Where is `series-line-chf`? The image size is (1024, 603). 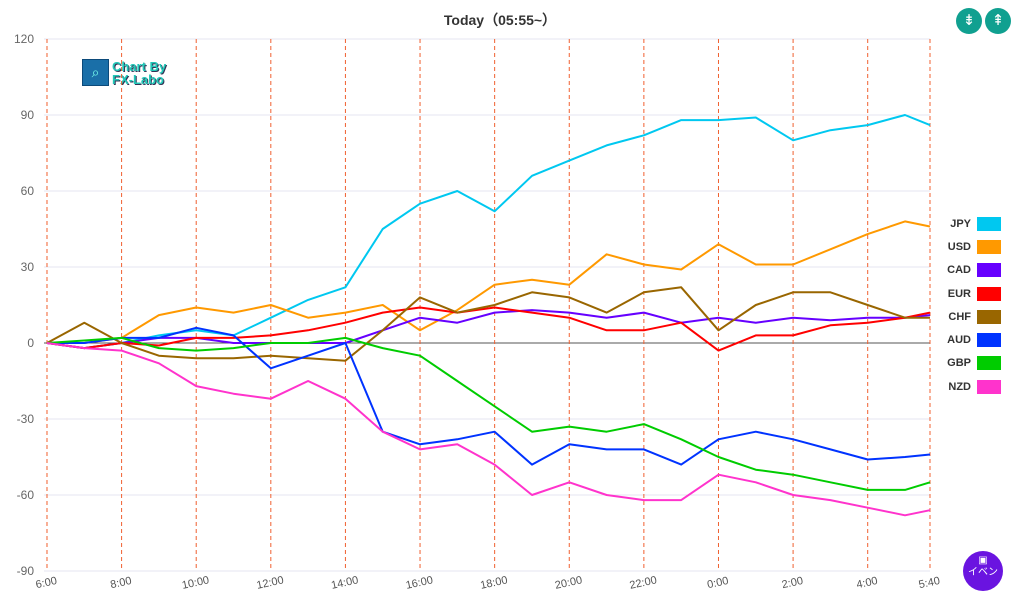 series-line-chf is located at coordinates (488, 324).